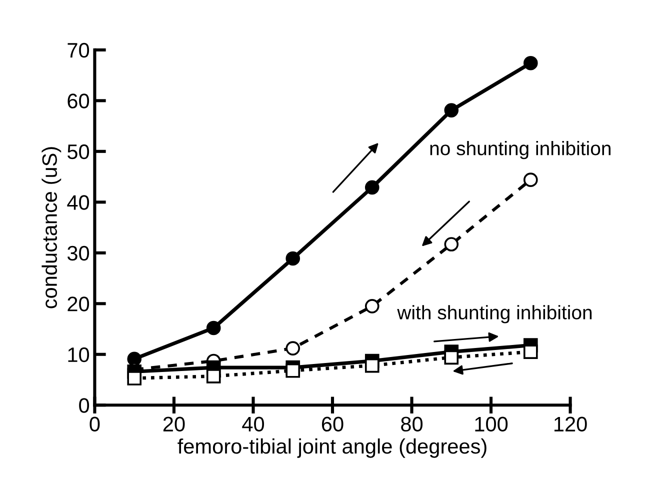  I want to click on y-tick-label: 30, so click(78, 253).